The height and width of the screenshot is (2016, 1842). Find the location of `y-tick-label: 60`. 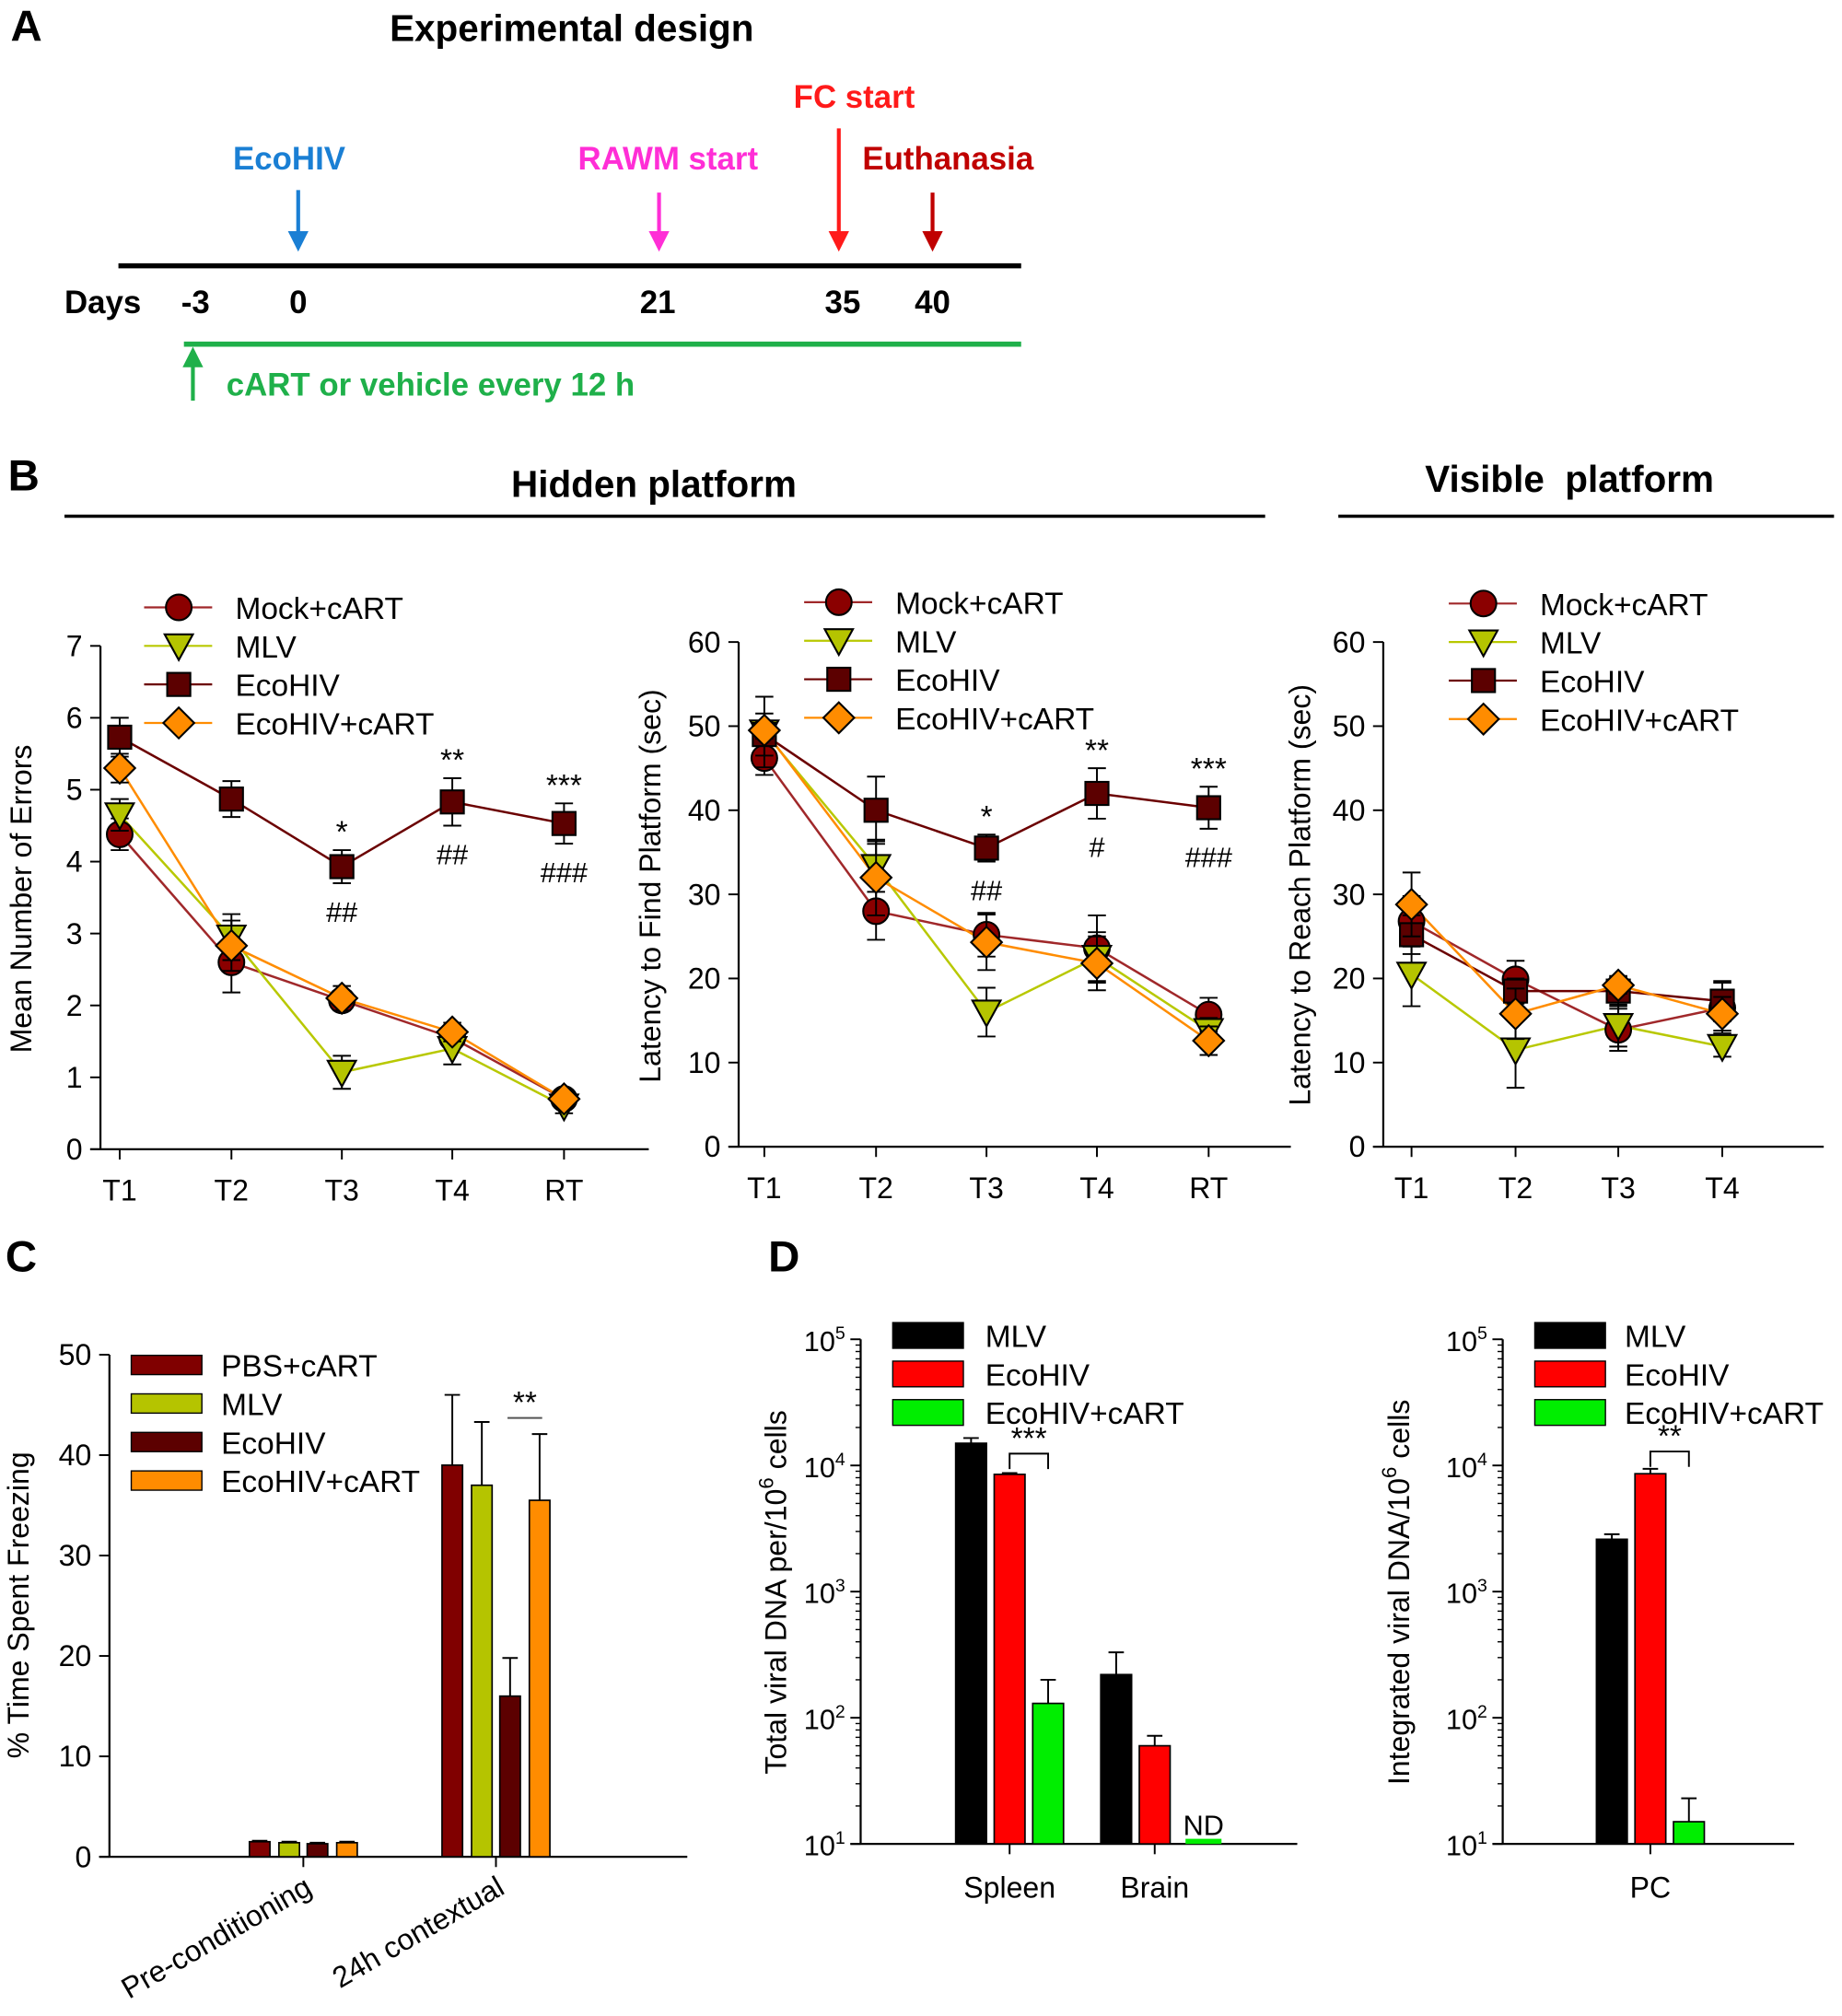

y-tick-label: 60 is located at coordinates (1350, 641).